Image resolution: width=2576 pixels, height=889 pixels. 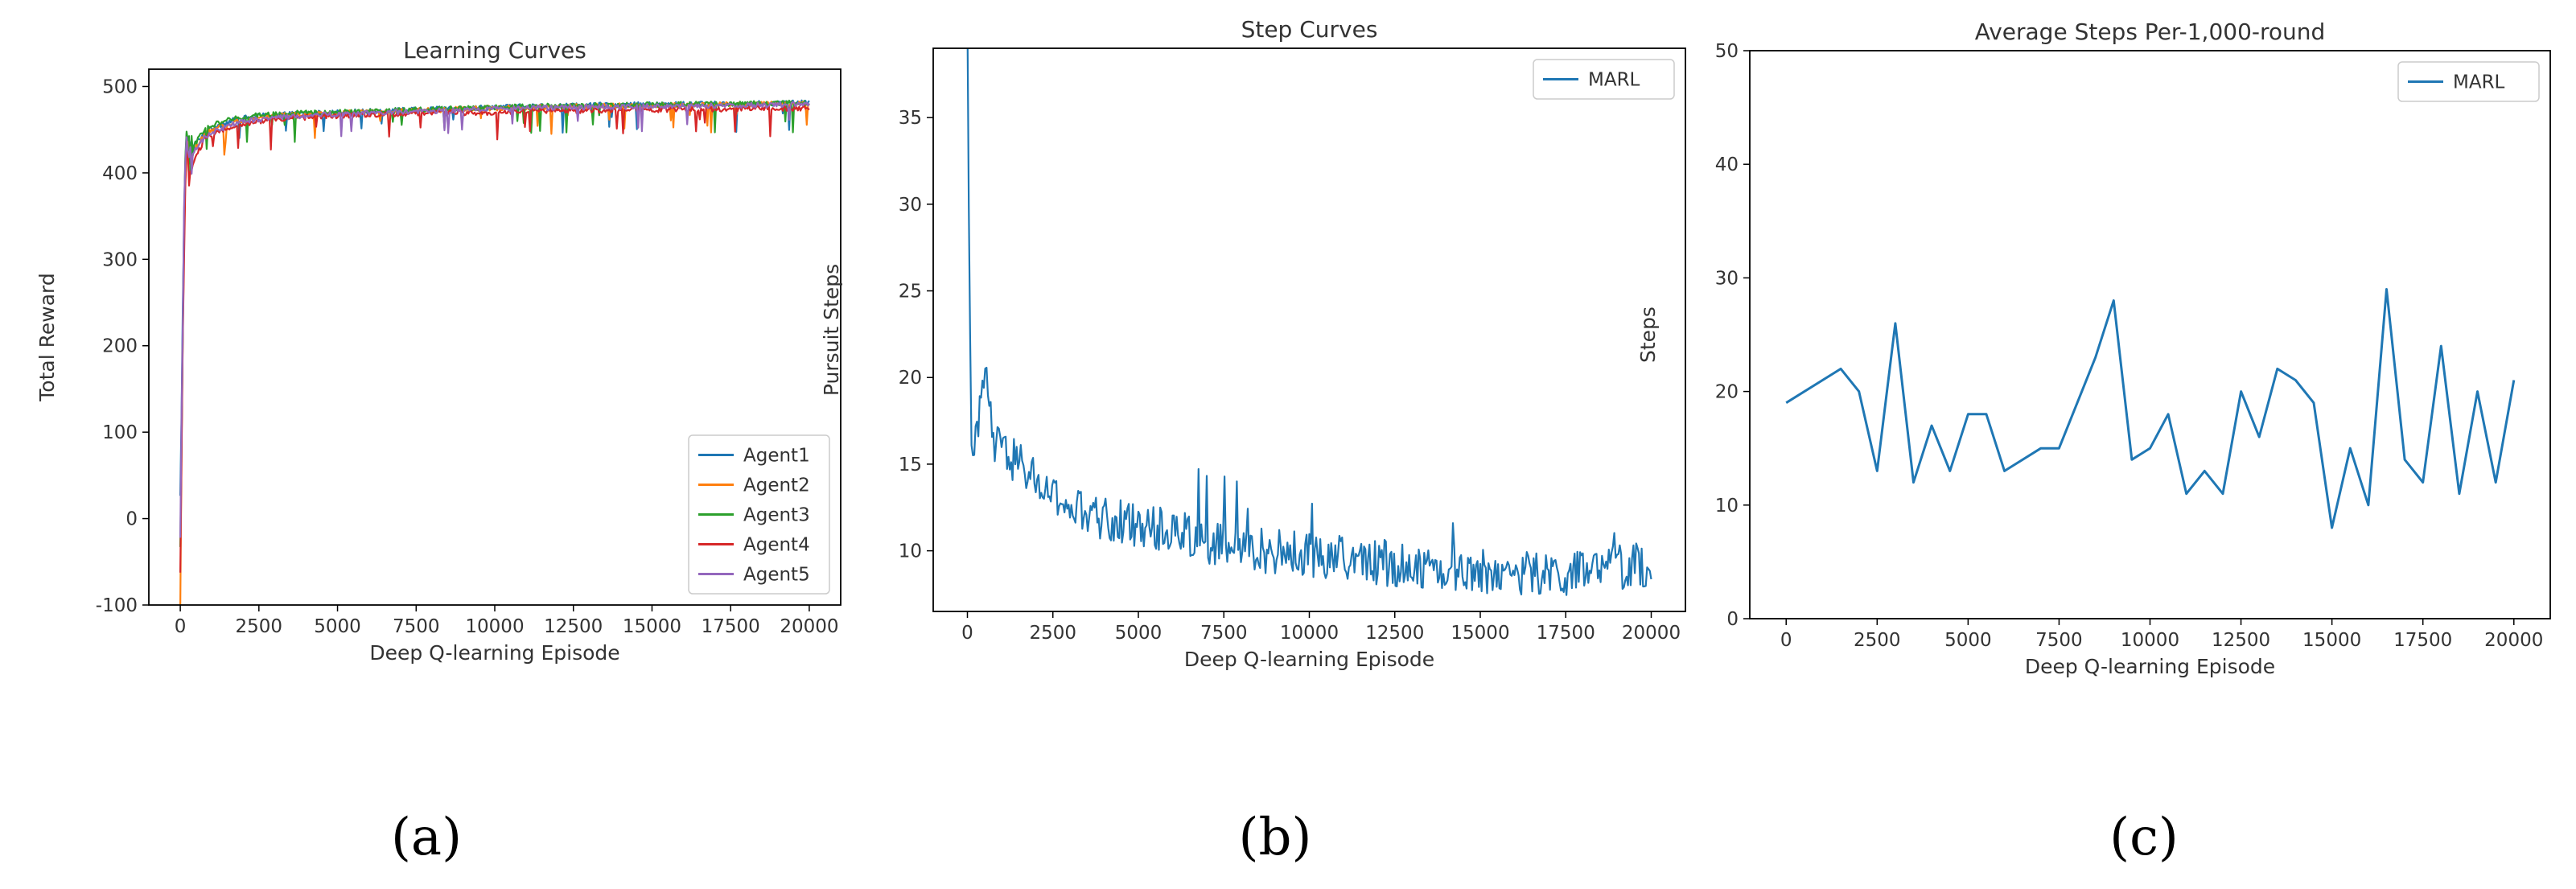 I want to click on chart-3-xtick-label: 17500, so click(x=2422, y=640).